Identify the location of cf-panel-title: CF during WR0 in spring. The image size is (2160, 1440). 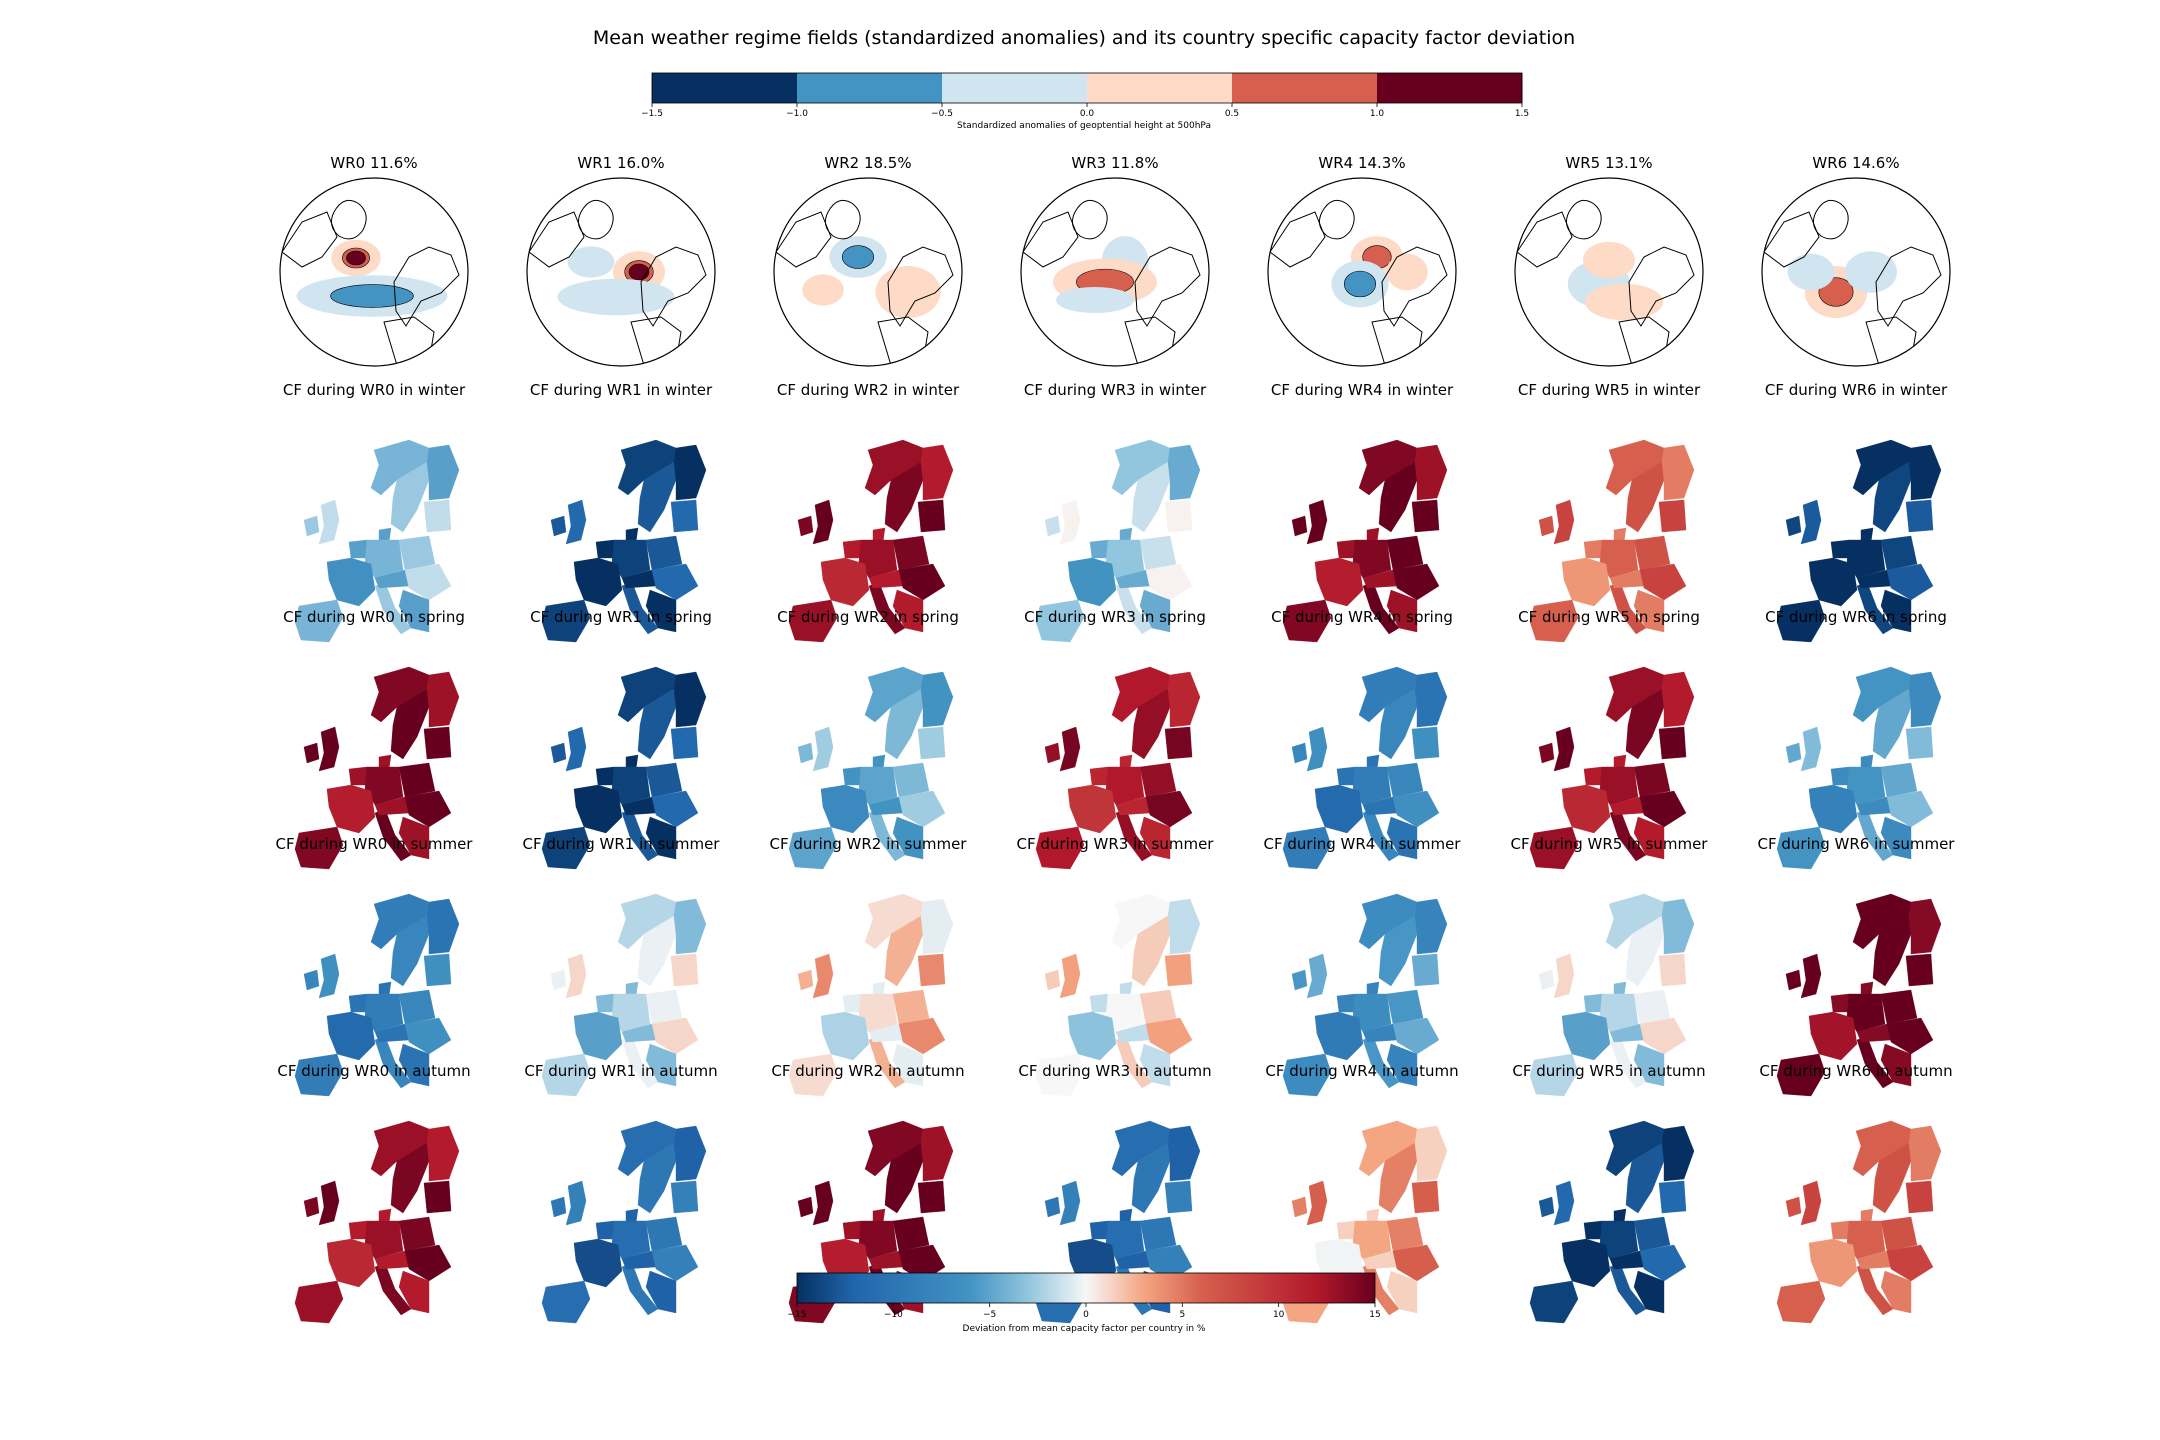
(374, 617).